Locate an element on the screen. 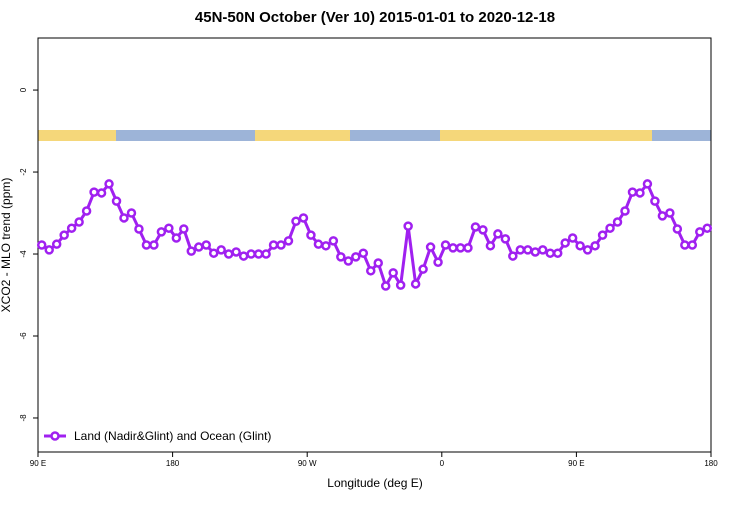 This screenshot has width=750, height=505. legend-marker is located at coordinates (55, 436).